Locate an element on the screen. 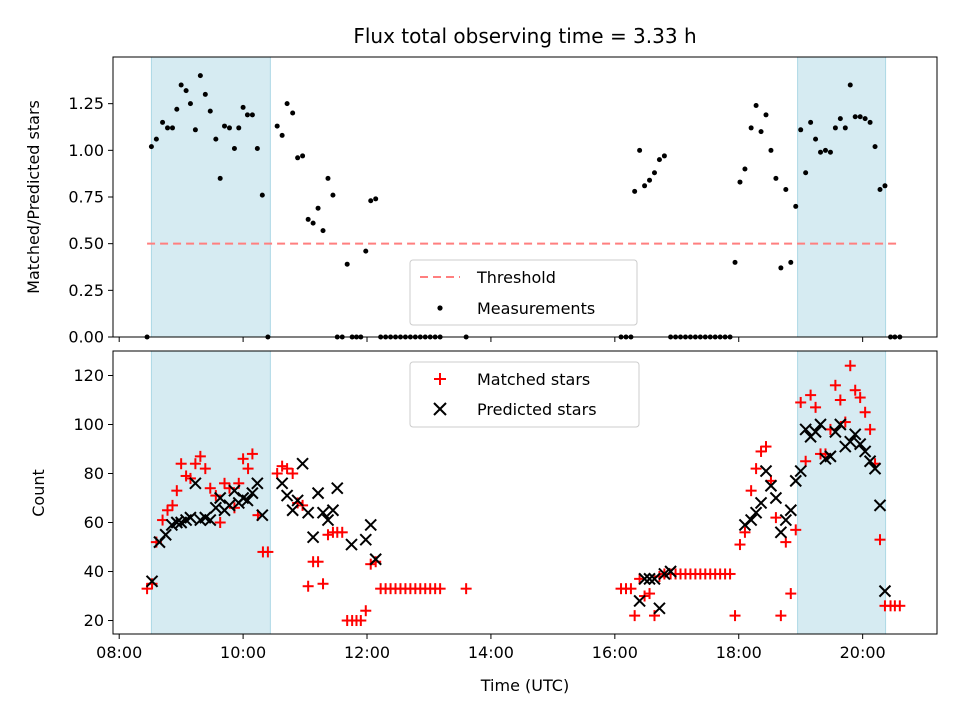  y-tick-label: 0.50 is located at coordinates (86, 243).